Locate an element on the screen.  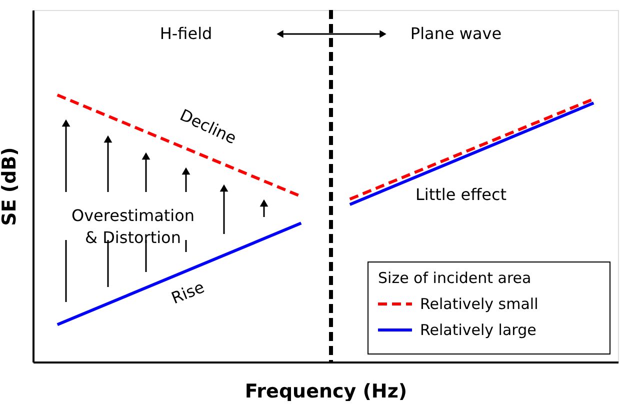
annotation: Little effect is located at coordinates (461, 194).